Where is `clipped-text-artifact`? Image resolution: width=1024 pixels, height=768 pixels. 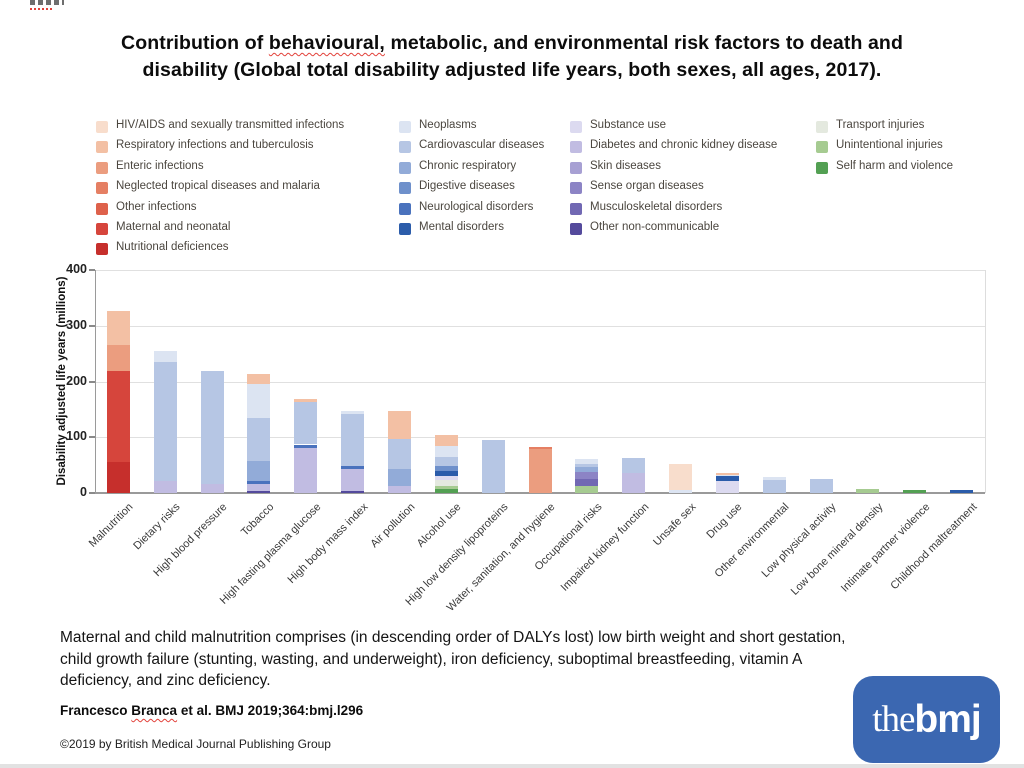
clipped-text-artifact is located at coordinates (48, 5).